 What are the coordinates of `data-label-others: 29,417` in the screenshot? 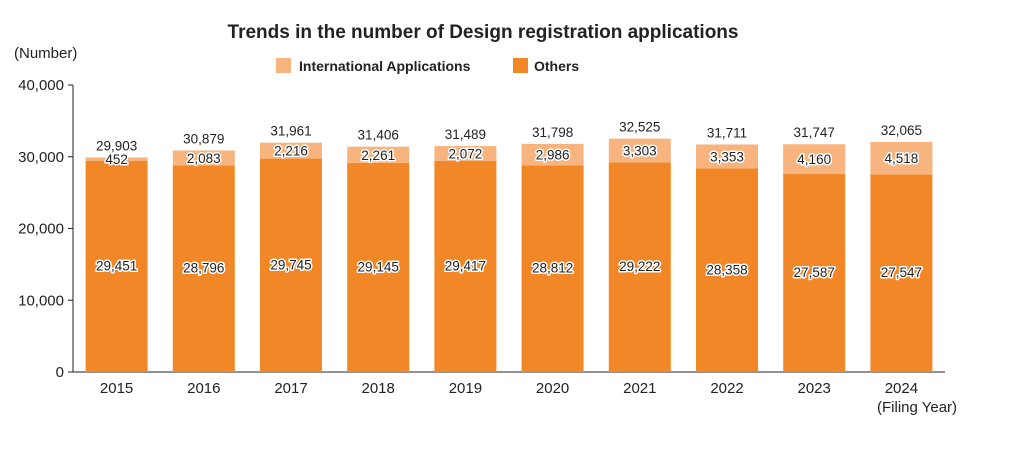 It's located at (465, 265).